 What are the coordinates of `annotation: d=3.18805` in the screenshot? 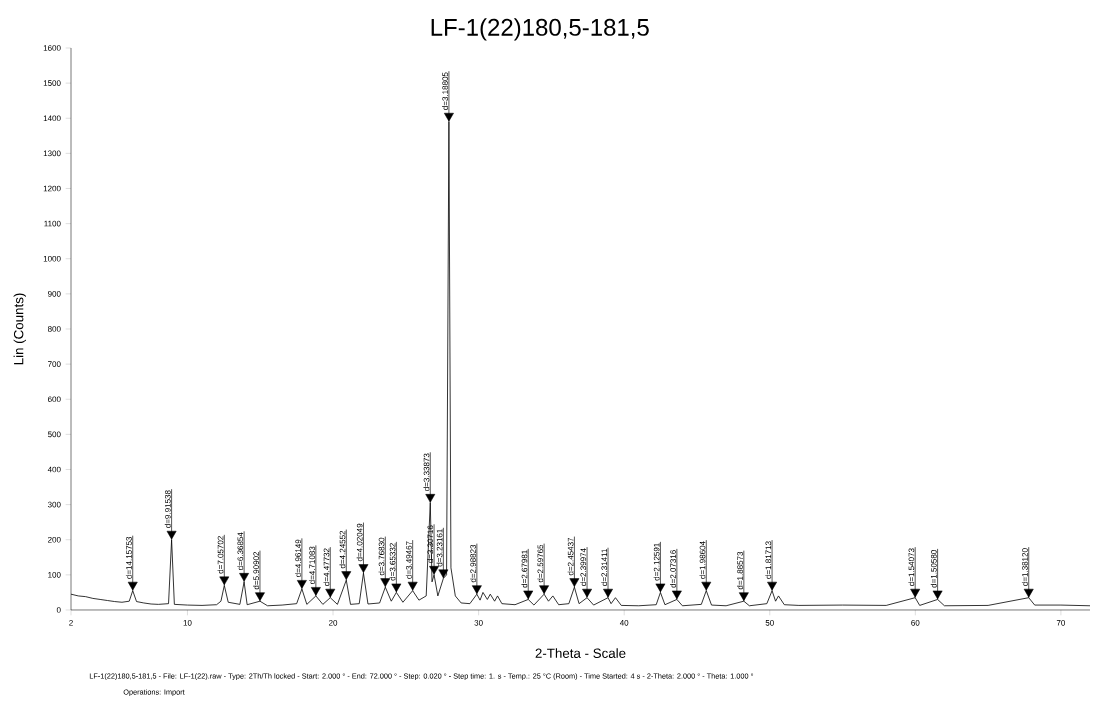 It's located at (445, 91).